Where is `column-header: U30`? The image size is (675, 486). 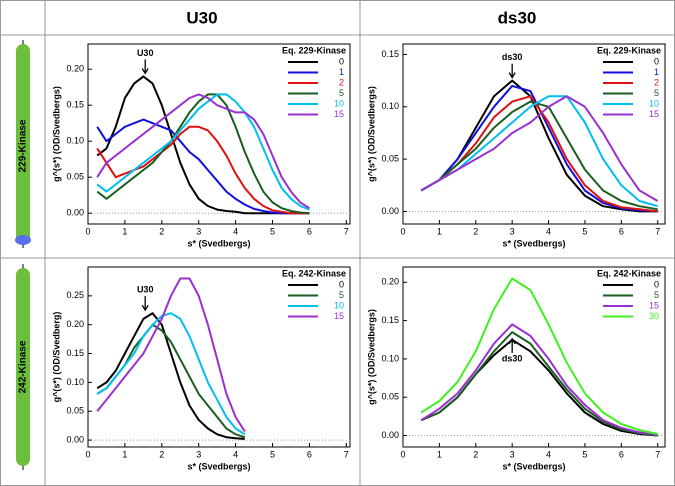
column-header: U30 is located at coordinates (201, 17).